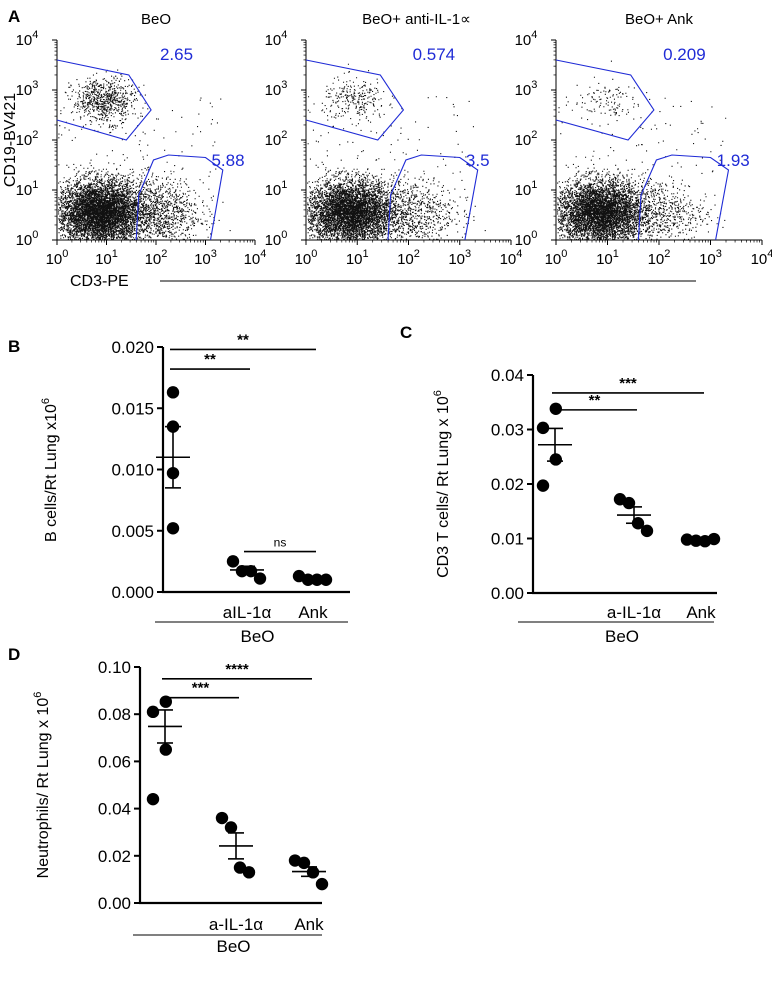  What do you see at coordinates (14, 654) in the screenshot?
I see `panel-label-d: D` at bounding box center [14, 654].